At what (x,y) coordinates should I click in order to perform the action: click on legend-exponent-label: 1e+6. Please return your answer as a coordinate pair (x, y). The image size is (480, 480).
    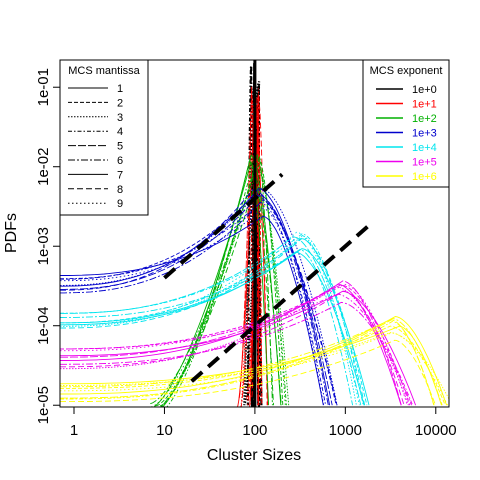
    Looking at the image, I should click on (424, 177).